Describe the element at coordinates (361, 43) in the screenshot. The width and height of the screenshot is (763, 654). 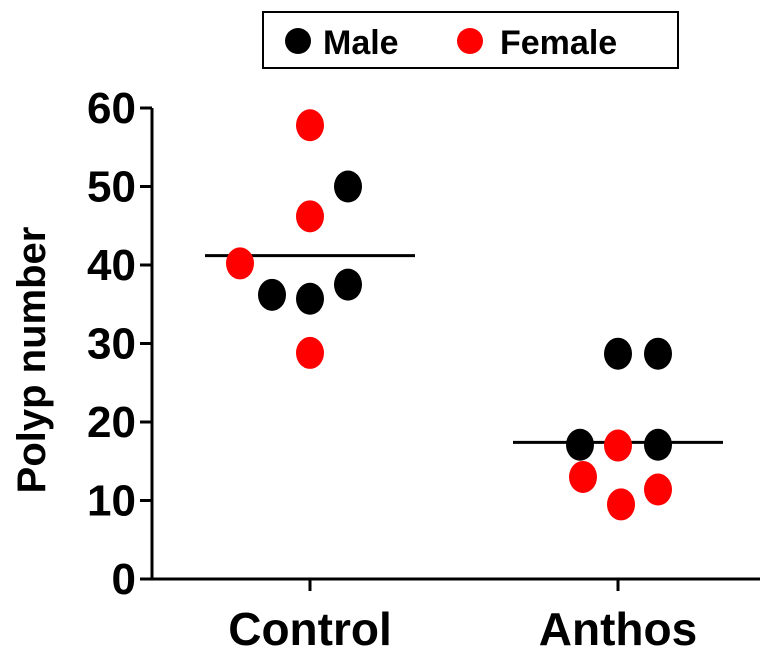
I see `legend-label-male: Male` at that location.